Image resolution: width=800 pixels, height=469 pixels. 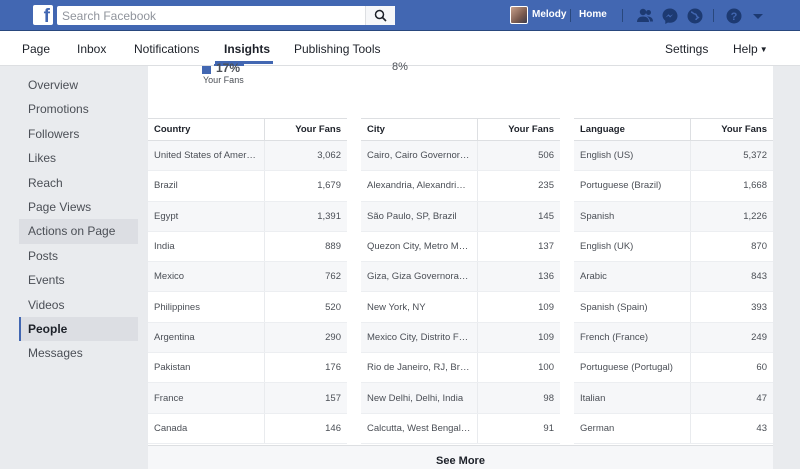 I want to click on table-cell-fans: 393, so click(x=731, y=307).